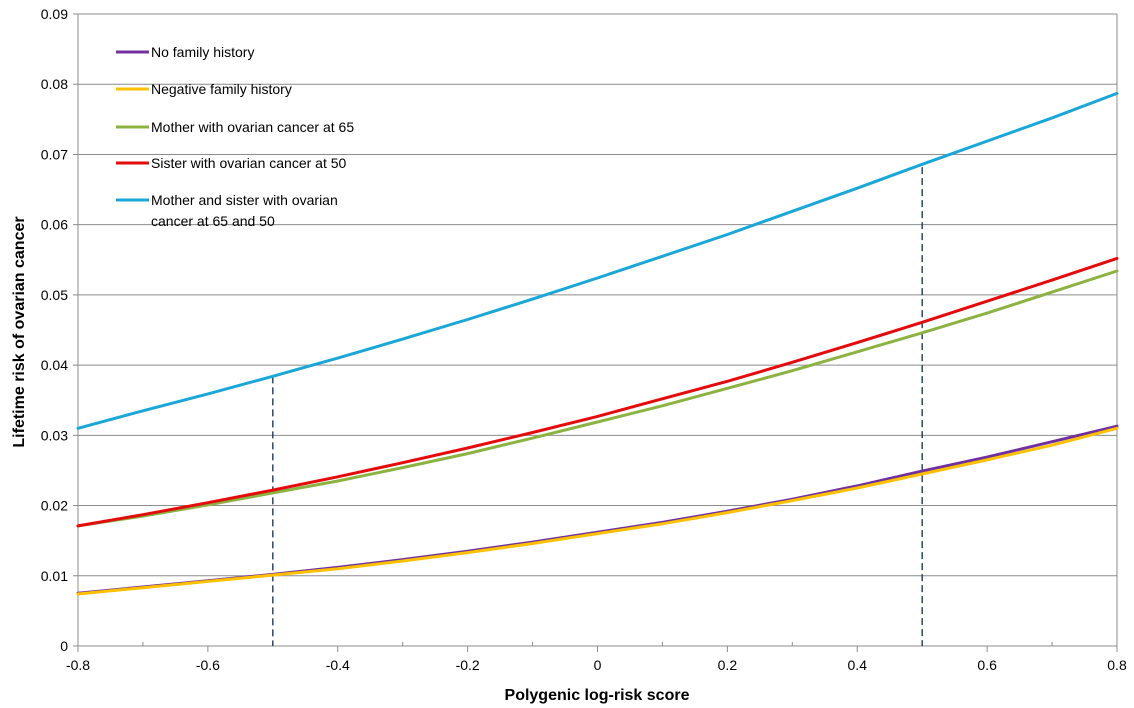  I want to click on legend-label: Negative family history, so click(221, 89).